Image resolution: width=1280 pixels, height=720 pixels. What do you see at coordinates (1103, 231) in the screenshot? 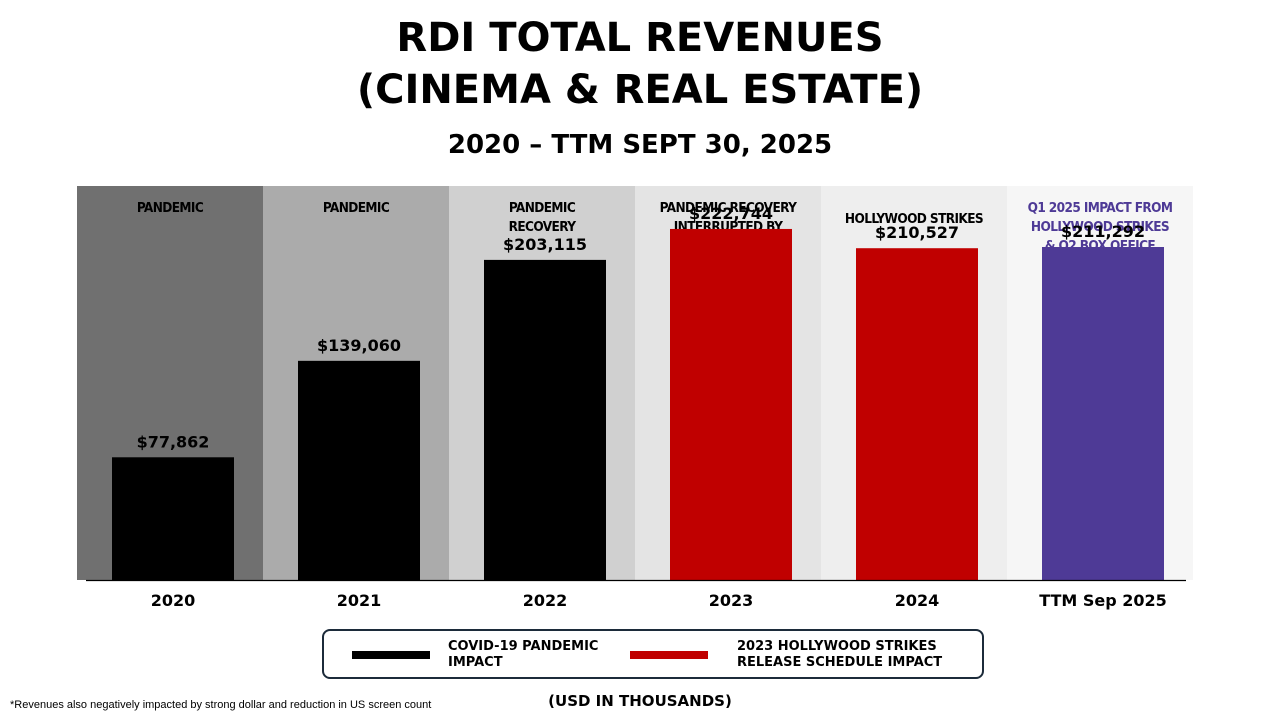
I see `data-label-5: $211,292` at bounding box center [1103, 231].